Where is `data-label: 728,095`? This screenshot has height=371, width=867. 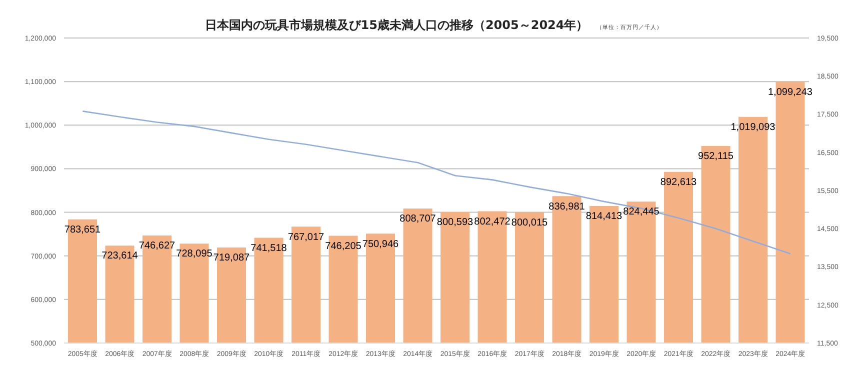 data-label: 728,095 is located at coordinates (194, 254).